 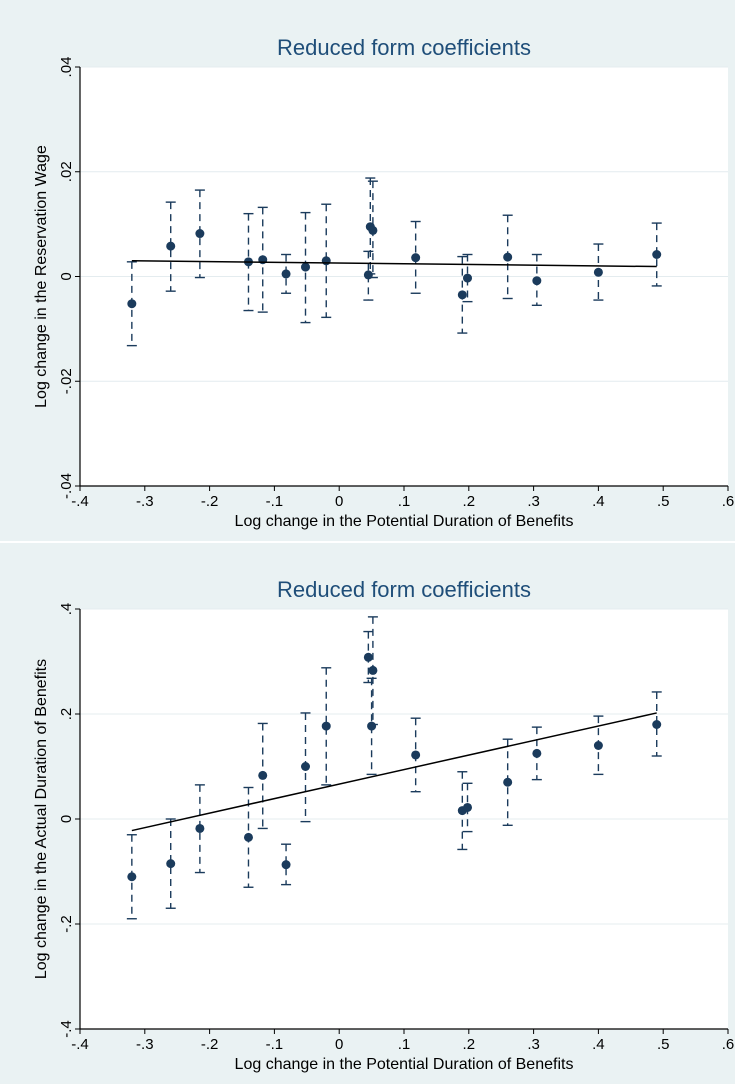 I want to click on y-tick-label: .02, so click(x=66, y=171).